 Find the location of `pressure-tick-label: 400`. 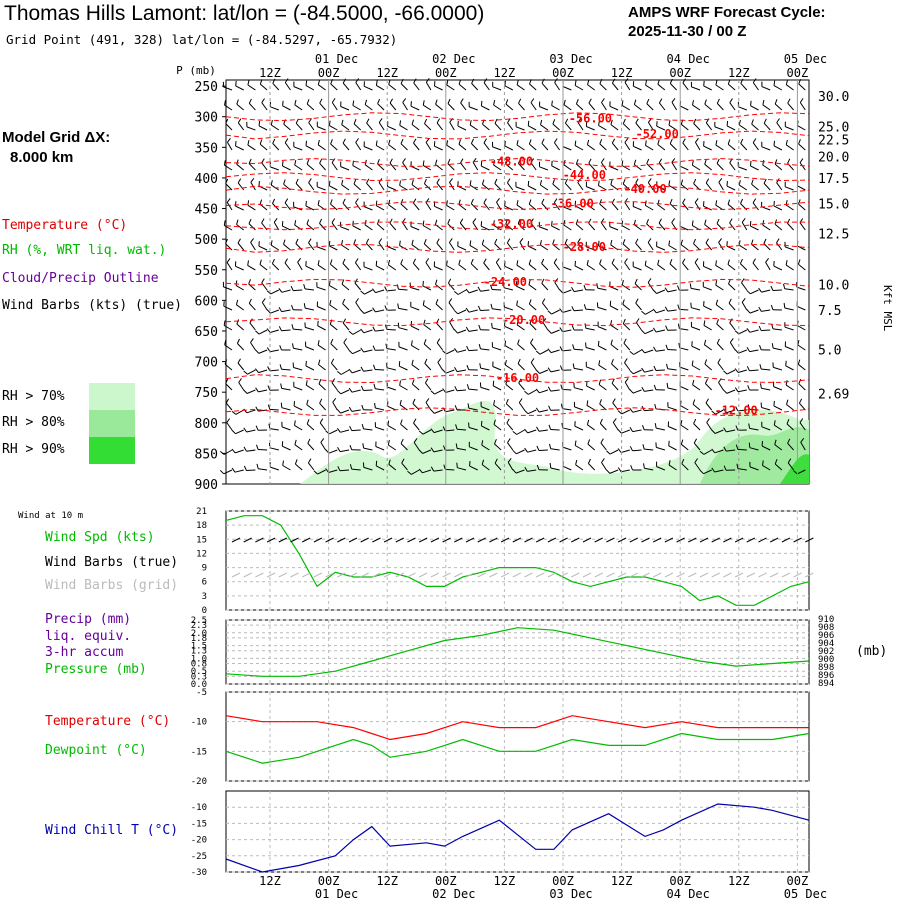

pressure-tick-label: 400 is located at coordinates (206, 179).